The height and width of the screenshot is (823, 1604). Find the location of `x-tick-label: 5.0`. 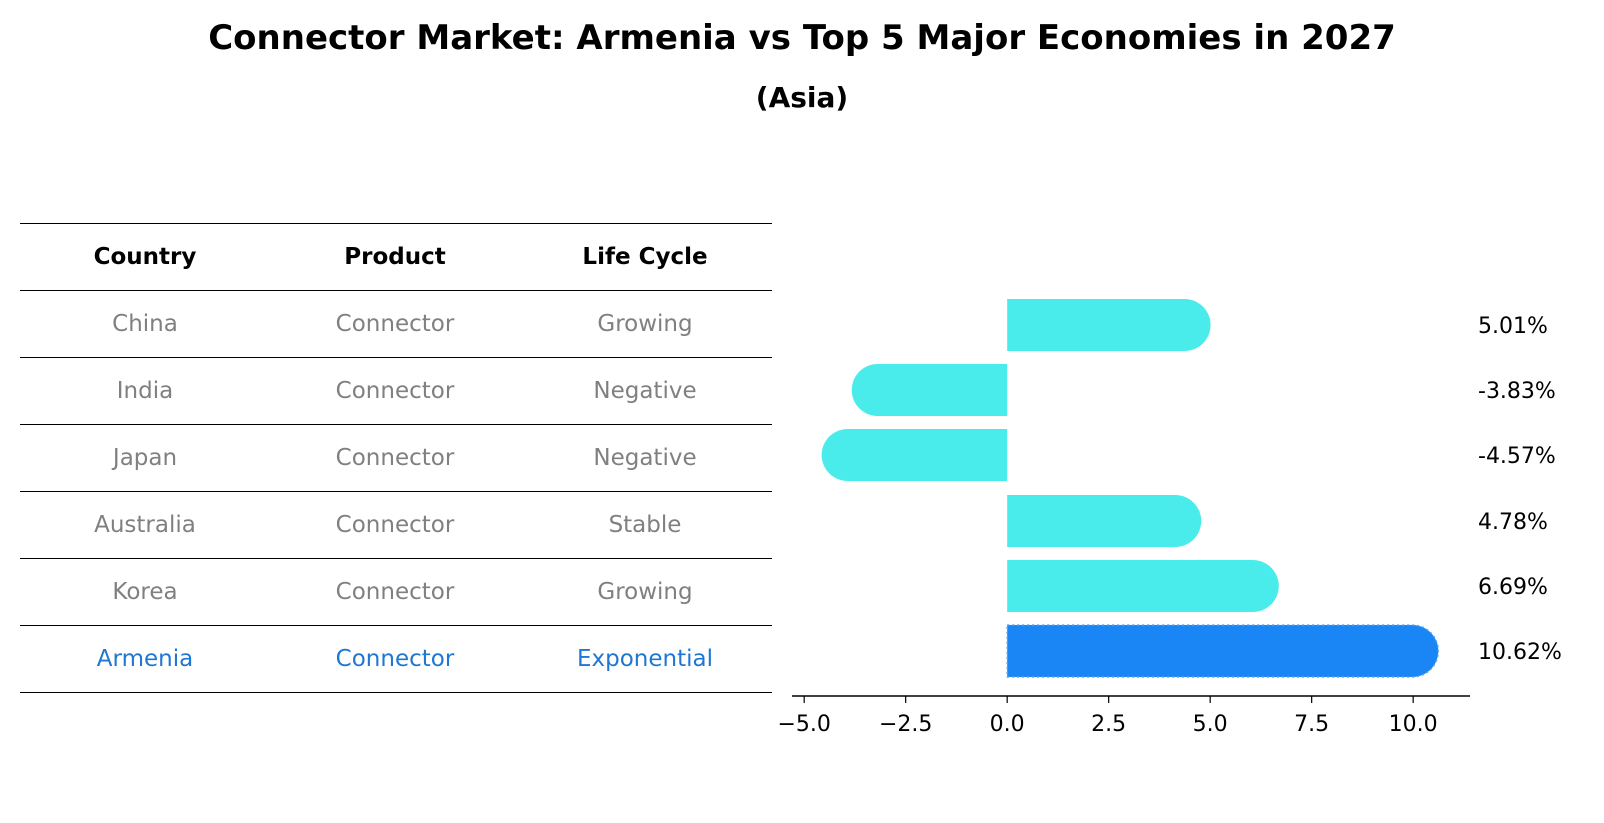

x-tick-label: 5.0 is located at coordinates (1210, 724).